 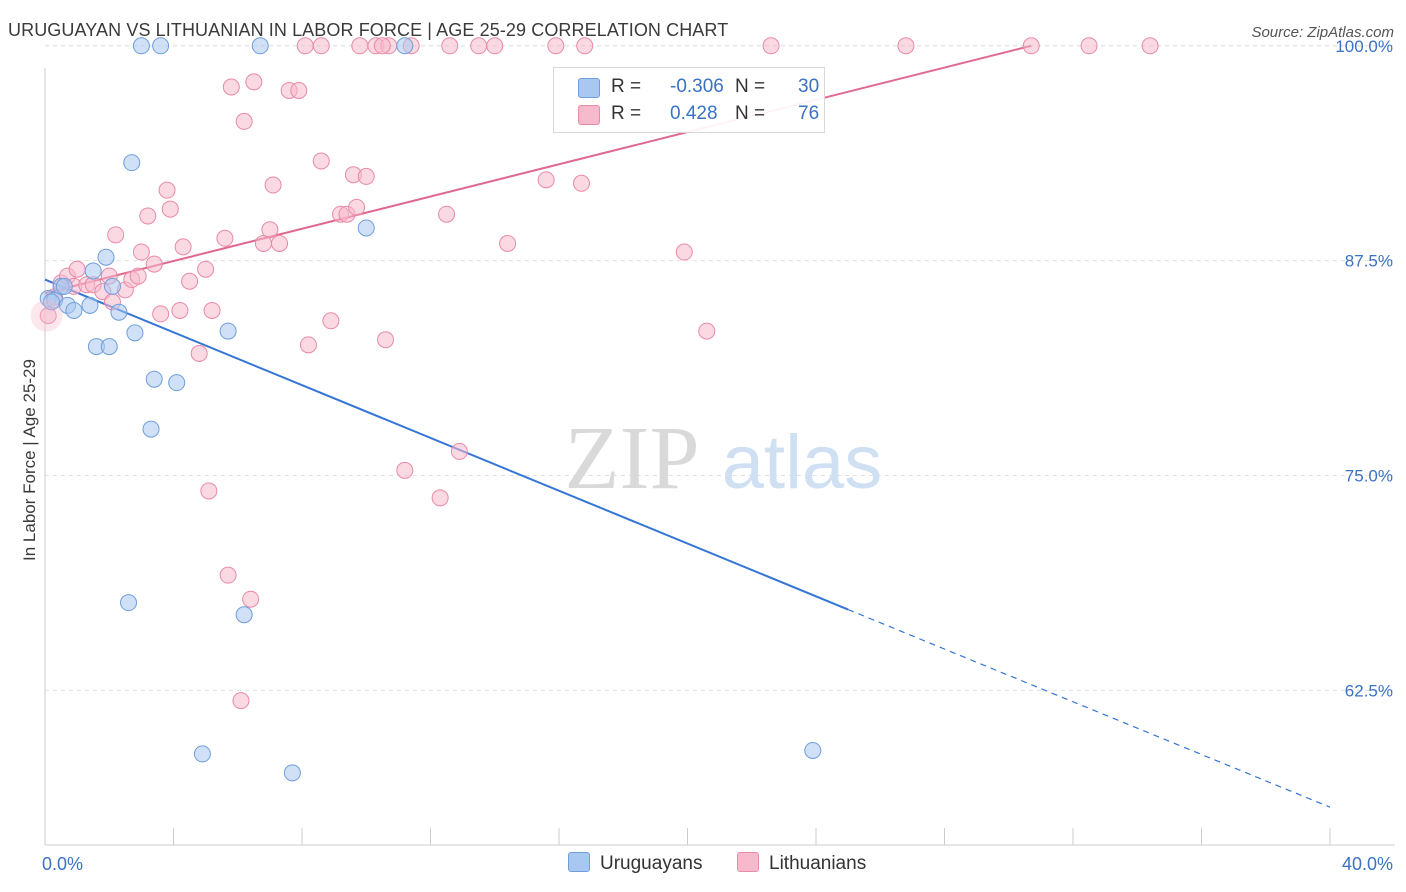 I want to click on legend-item-lithuanians: Lithuanians, so click(x=801, y=863).